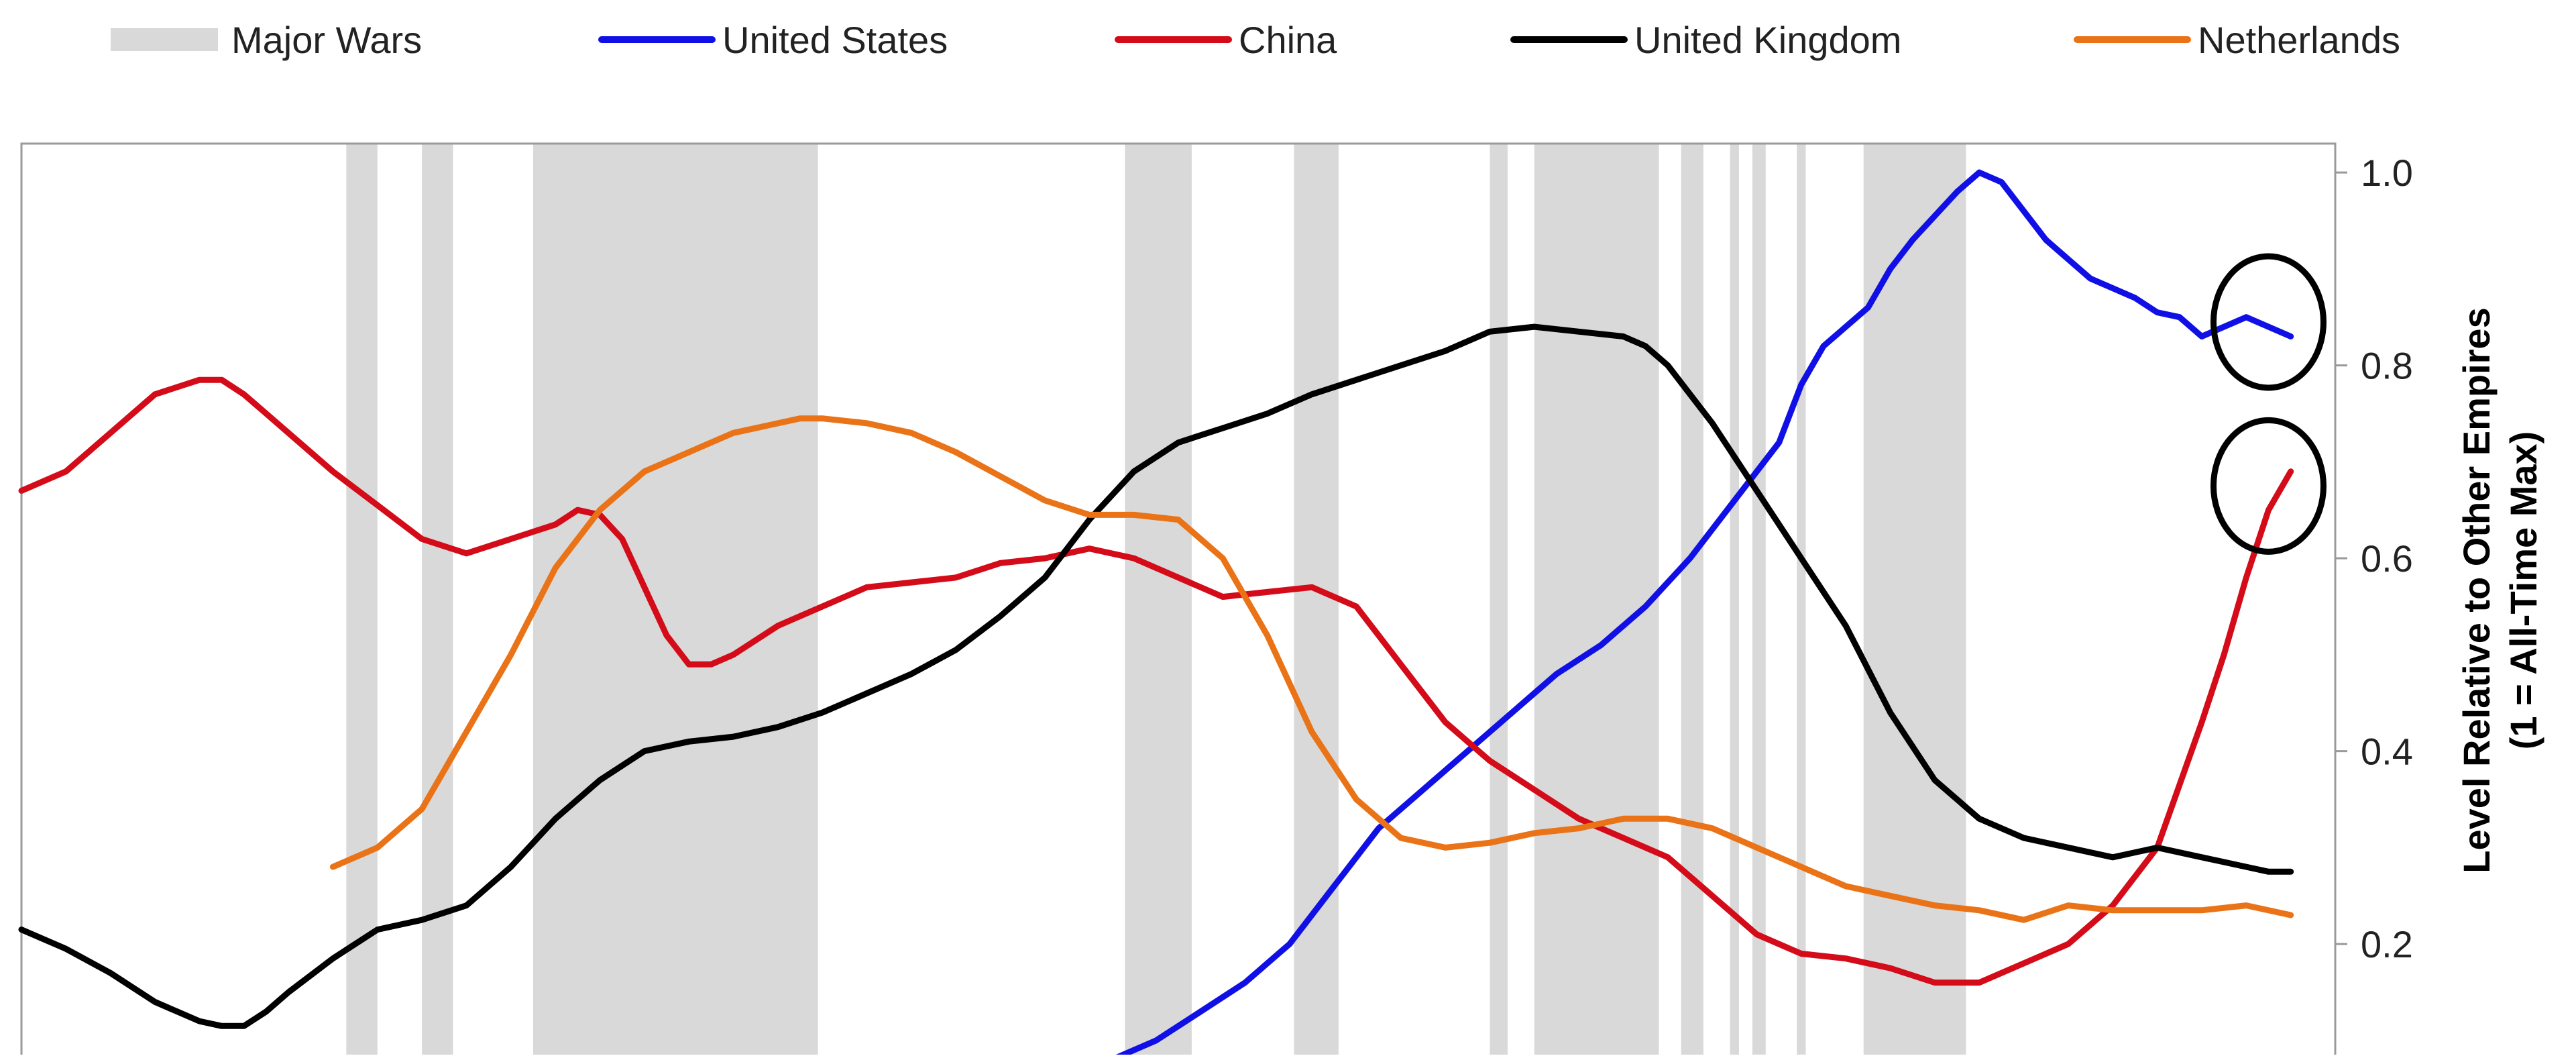 Image resolution: width=2576 pixels, height=1058 pixels. Describe the element at coordinates (326, 40) in the screenshot. I see `legend-label: Major Wars` at that location.